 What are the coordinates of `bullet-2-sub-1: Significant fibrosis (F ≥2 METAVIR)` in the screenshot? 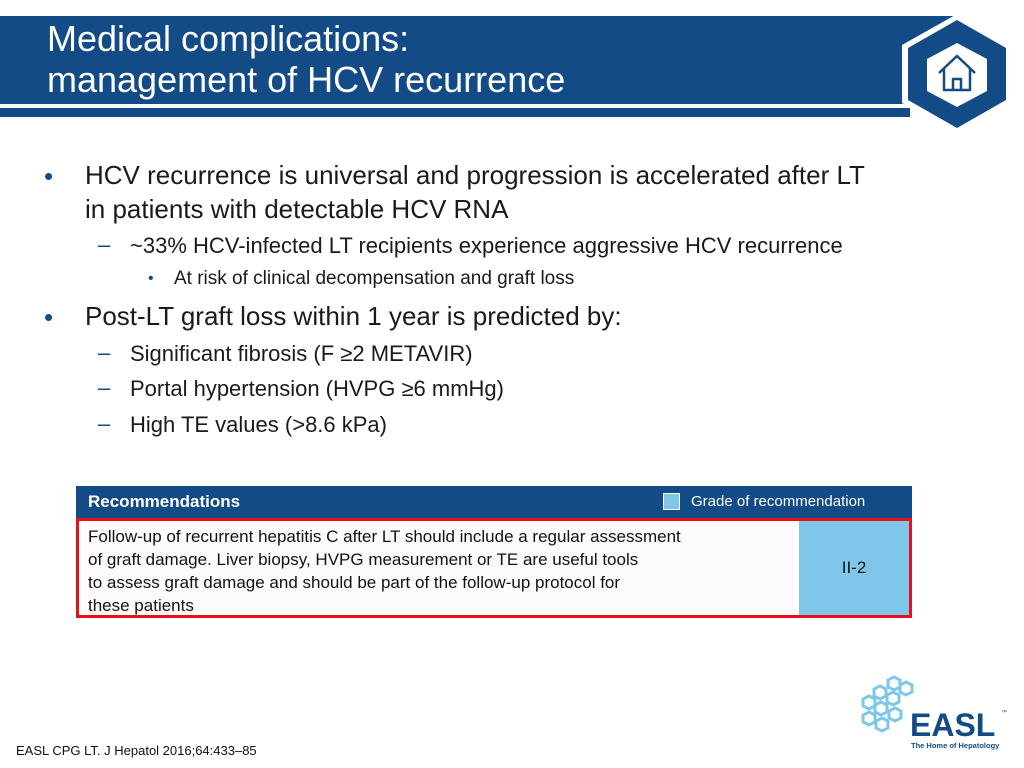 It's located at (301, 353).